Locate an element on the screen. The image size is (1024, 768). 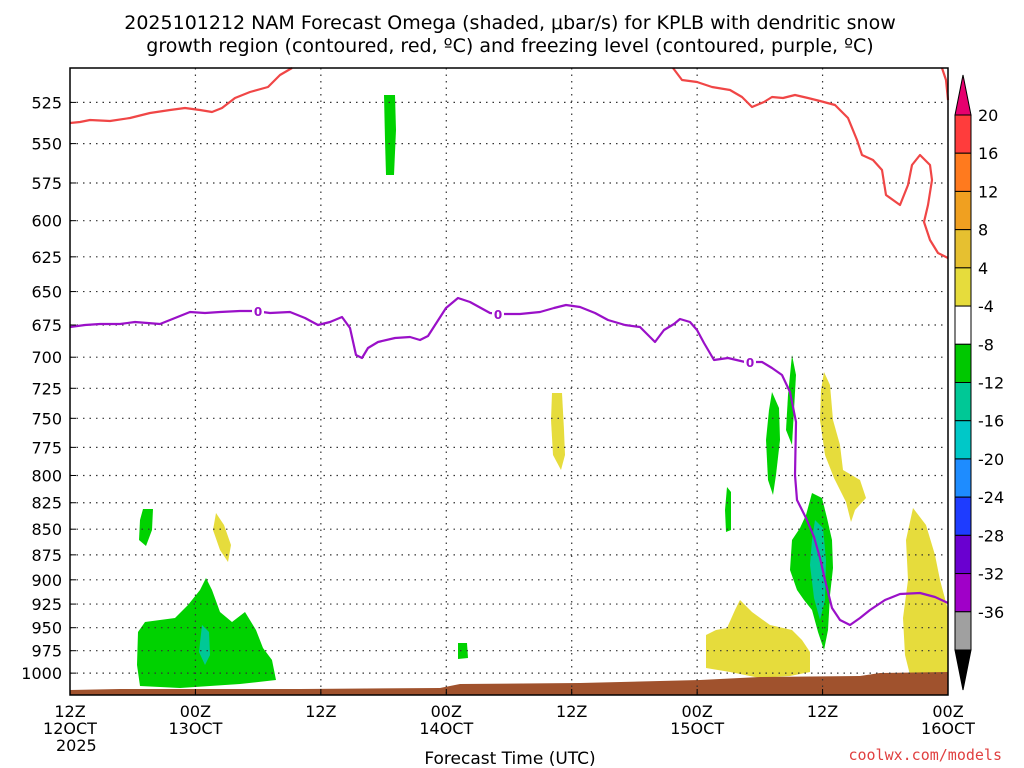
y-tick-label: 900 is located at coordinates (46, 580).